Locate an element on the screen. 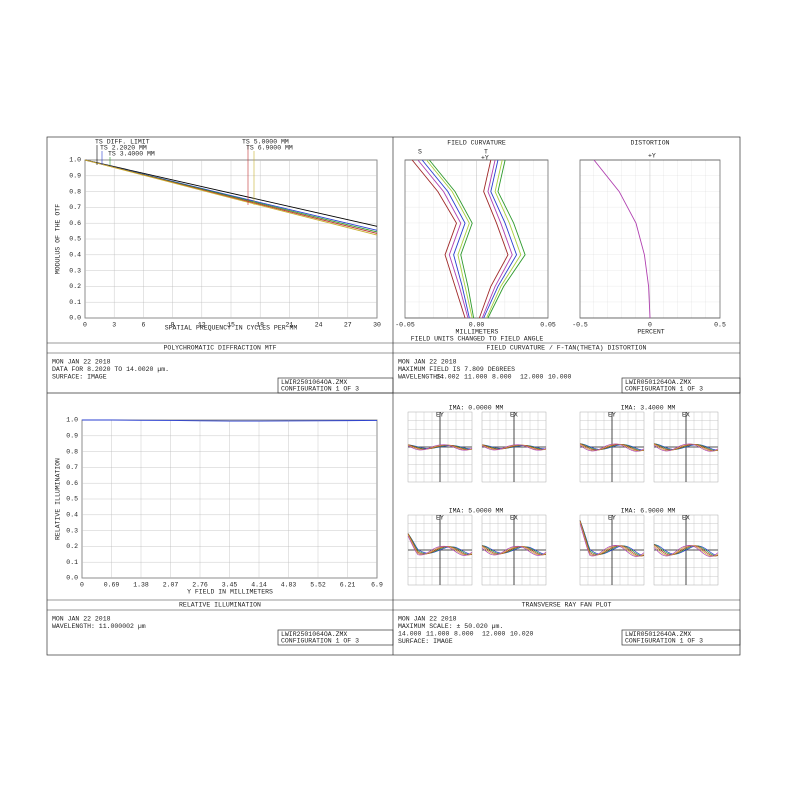  x-tick-label: 0.05 is located at coordinates (548, 325).